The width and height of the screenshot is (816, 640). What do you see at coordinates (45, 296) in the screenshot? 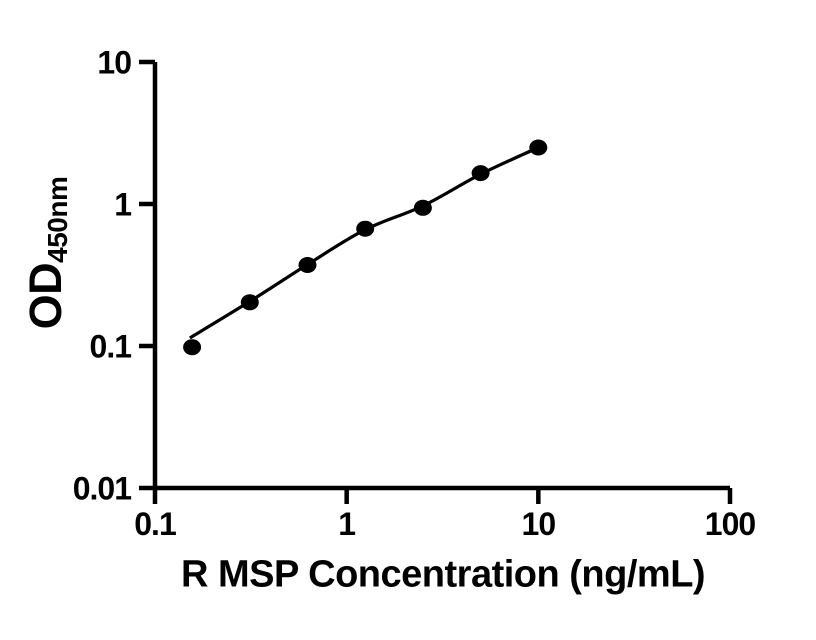
I see `y-axis-title-main: OD` at bounding box center [45, 296].